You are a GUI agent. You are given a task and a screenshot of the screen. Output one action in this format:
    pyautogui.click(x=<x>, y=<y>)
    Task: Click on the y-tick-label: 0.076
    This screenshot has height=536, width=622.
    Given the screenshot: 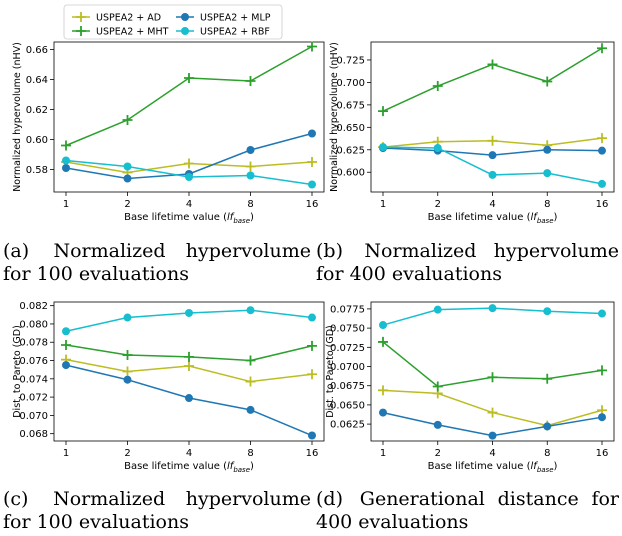 What is the action you would take?
    pyautogui.click(x=33, y=361)
    